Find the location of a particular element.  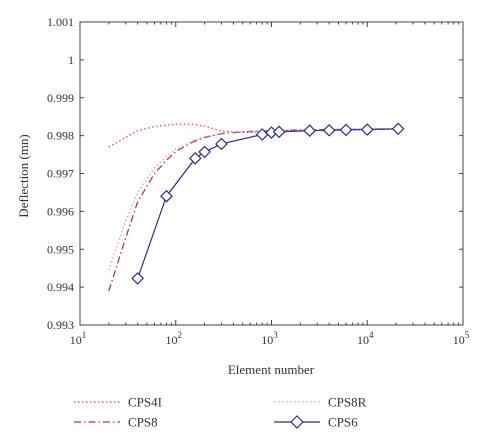

x-tick-exponent: 3 is located at coordinates (275, 335).